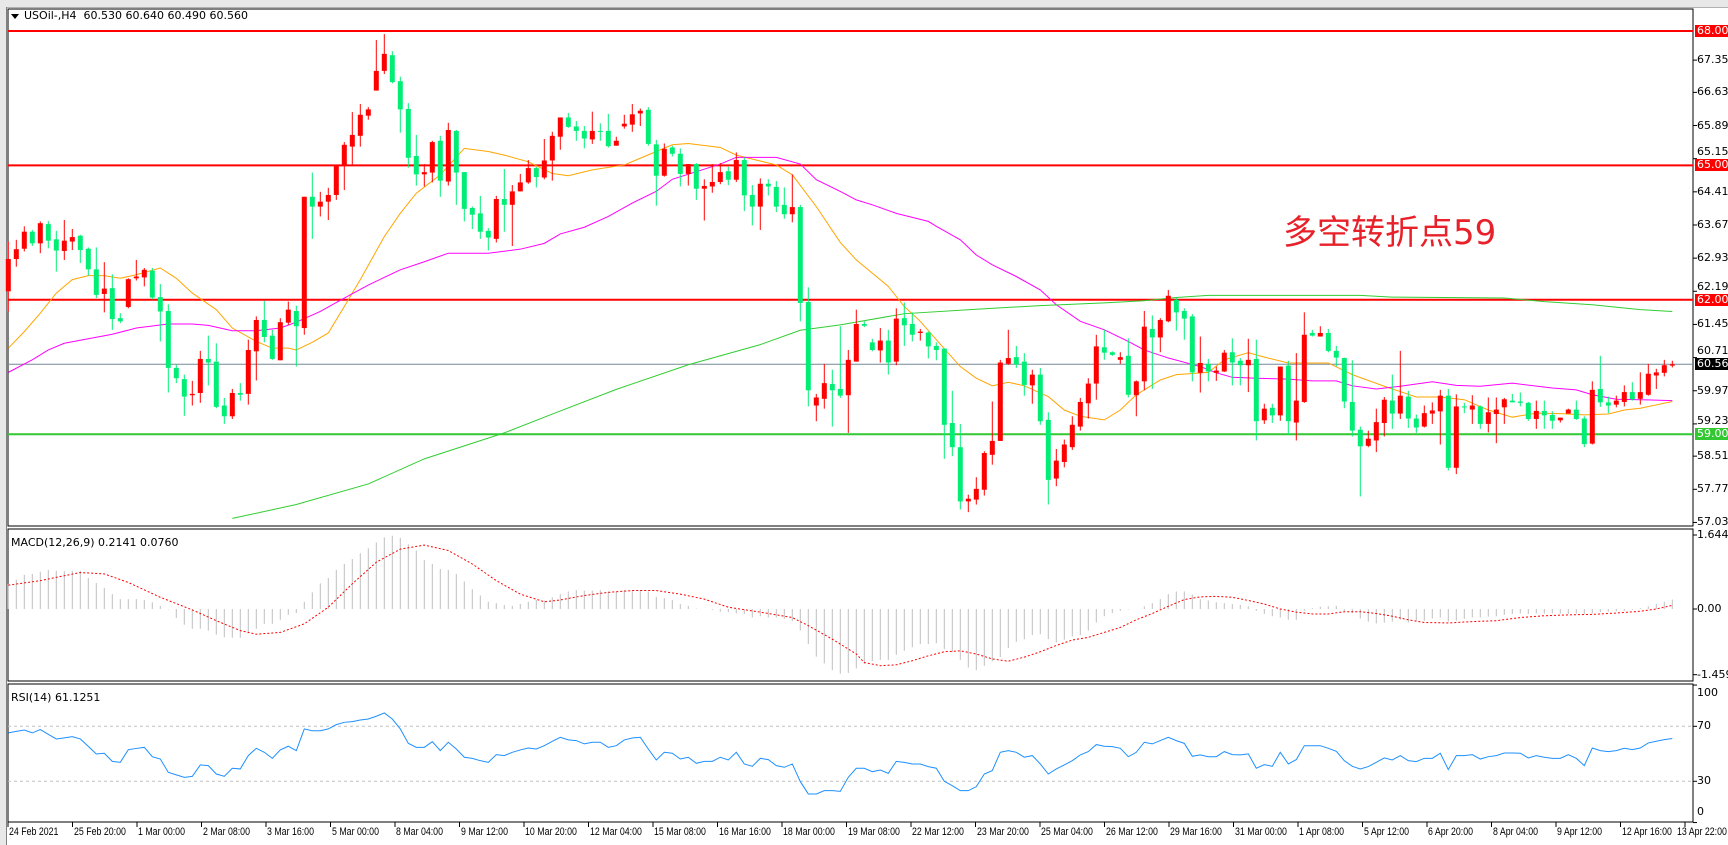 The height and width of the screenshot is (845, 1728). Describe the element at coordinates (615, 832) in the screenshot. I see `time-axis-label: 12 Mar 04:00` at that location.